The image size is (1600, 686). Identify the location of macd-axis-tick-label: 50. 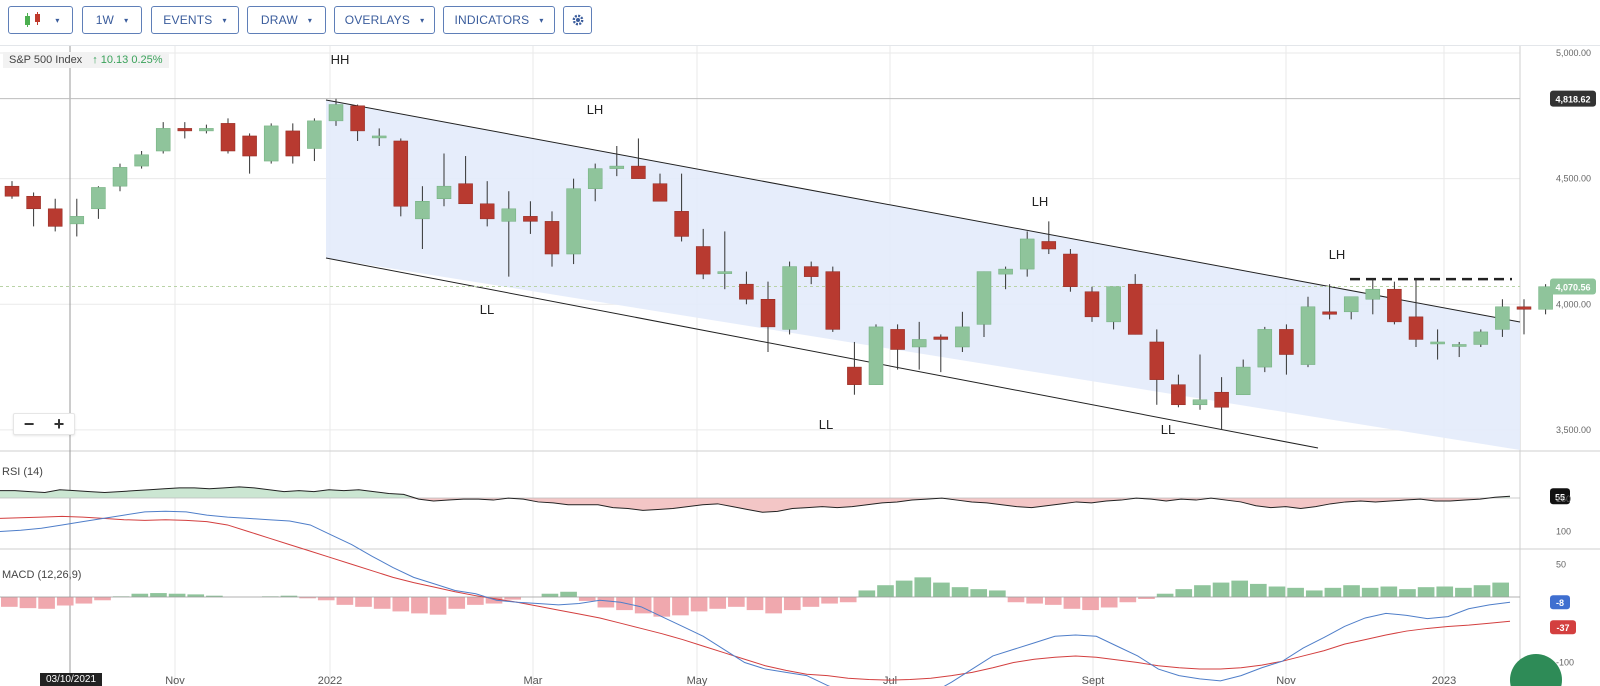
(1561, 564).